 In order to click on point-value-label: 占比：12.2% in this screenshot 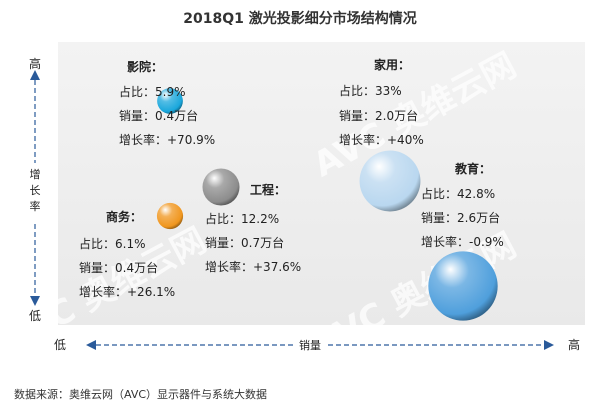, I will do `click(242, 218)`.